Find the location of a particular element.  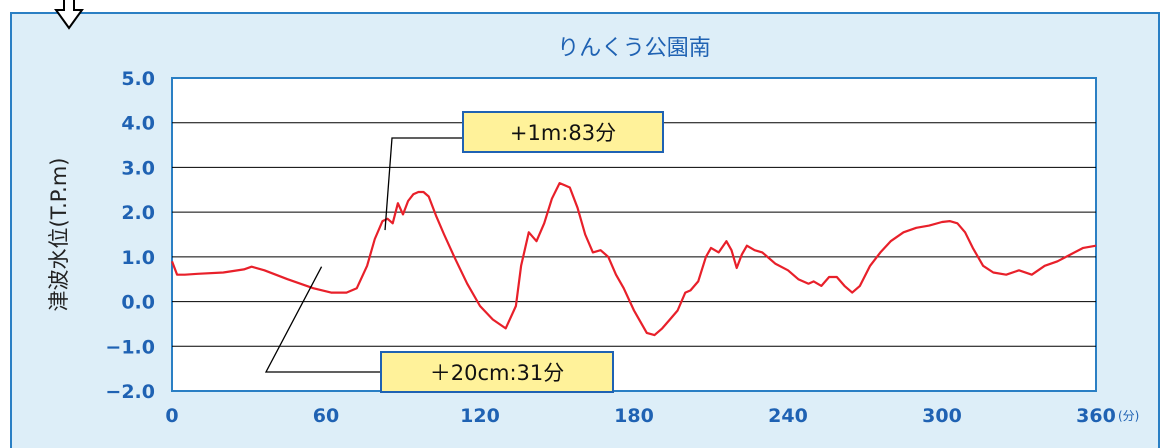

x-tick-label: 360 is located at coordinates (1096, 416).